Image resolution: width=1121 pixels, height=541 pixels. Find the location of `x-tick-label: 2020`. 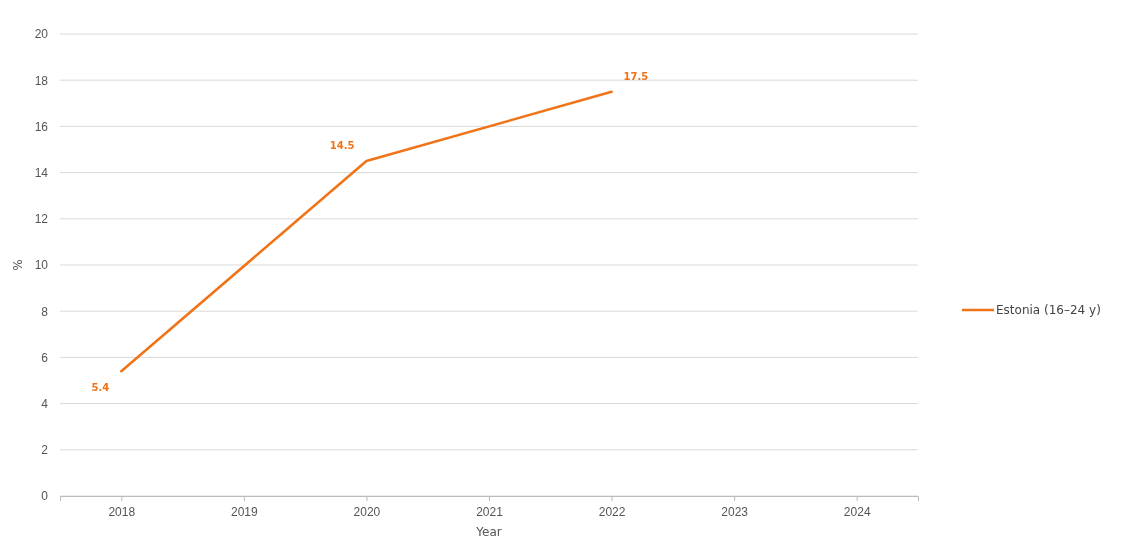

x-tick-label: 2020 is located at coordinates (367, 511).